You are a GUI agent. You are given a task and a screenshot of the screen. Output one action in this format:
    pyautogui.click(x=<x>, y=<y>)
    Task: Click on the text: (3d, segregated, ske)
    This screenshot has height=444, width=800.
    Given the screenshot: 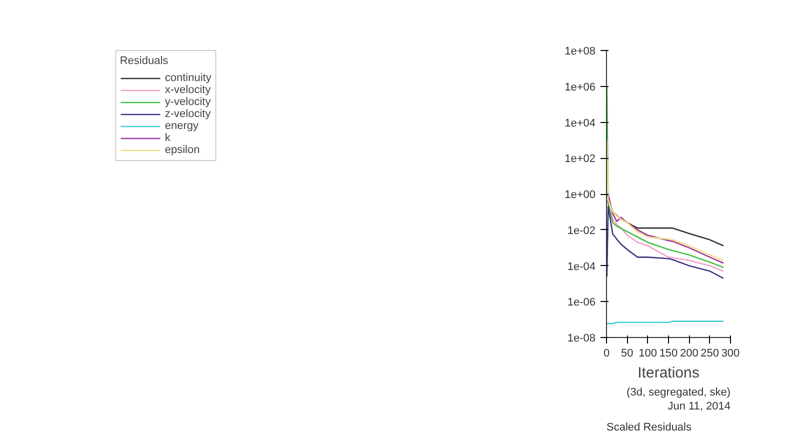 What is the action you would take?
    pyautogui.click(x=678, y=392)
    